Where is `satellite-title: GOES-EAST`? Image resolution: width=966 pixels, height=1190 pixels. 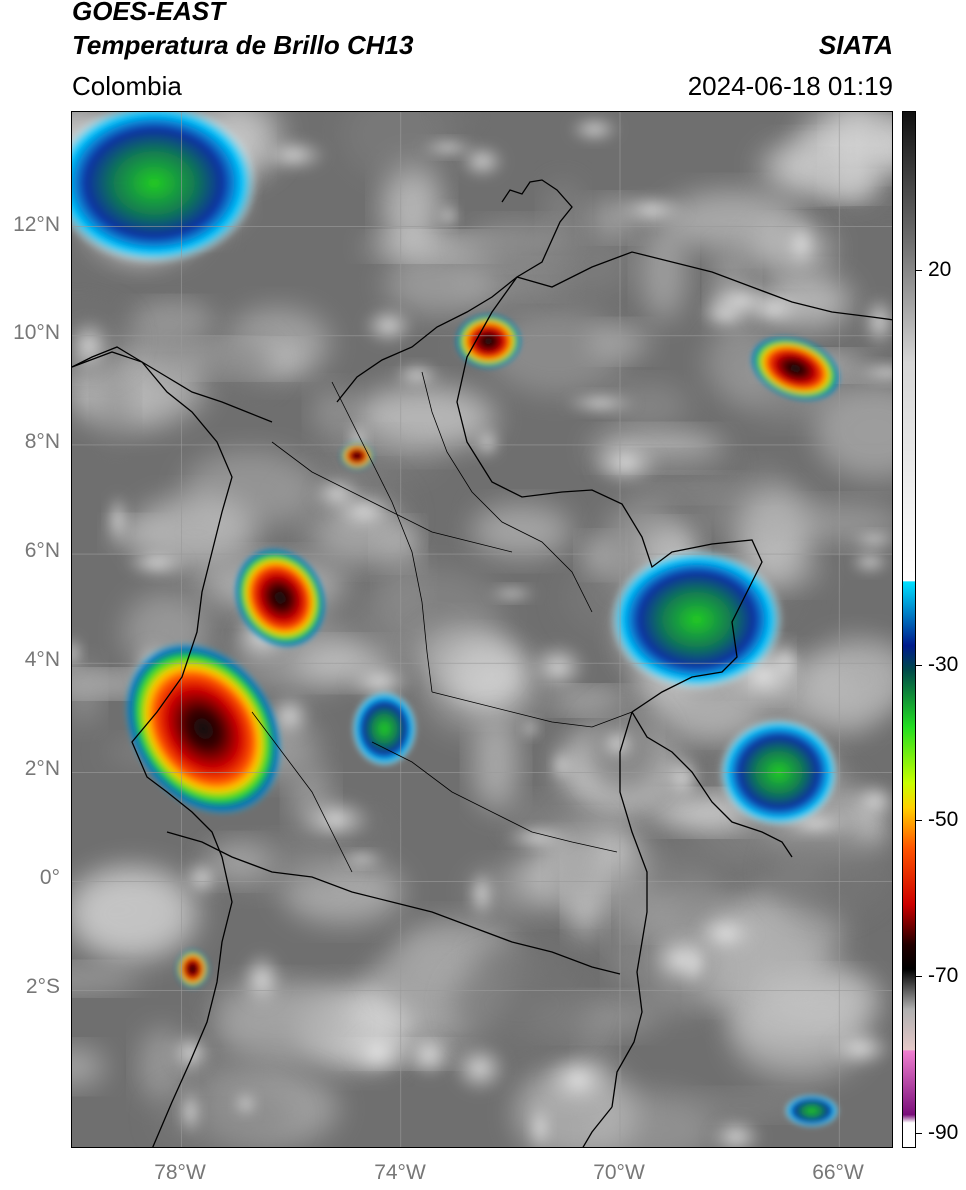 satellite-title: GOES-EAST is located at coordinates (149, 13).